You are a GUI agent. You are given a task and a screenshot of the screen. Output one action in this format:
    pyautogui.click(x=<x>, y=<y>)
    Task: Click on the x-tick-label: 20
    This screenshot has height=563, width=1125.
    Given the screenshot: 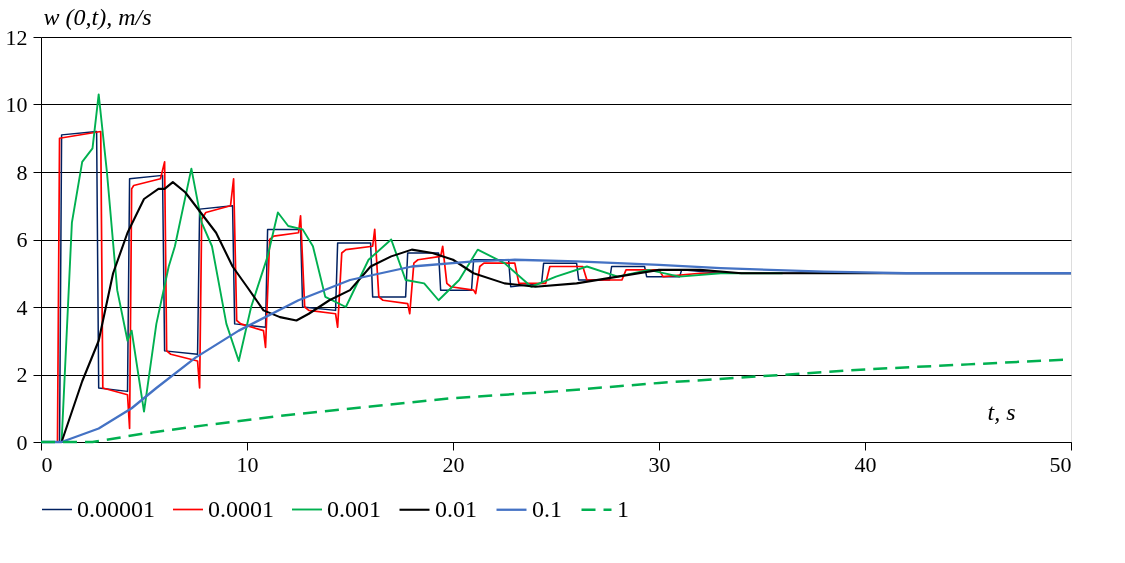 What is the action you would take?
    pyautogui.click(x=453, y=464)
    